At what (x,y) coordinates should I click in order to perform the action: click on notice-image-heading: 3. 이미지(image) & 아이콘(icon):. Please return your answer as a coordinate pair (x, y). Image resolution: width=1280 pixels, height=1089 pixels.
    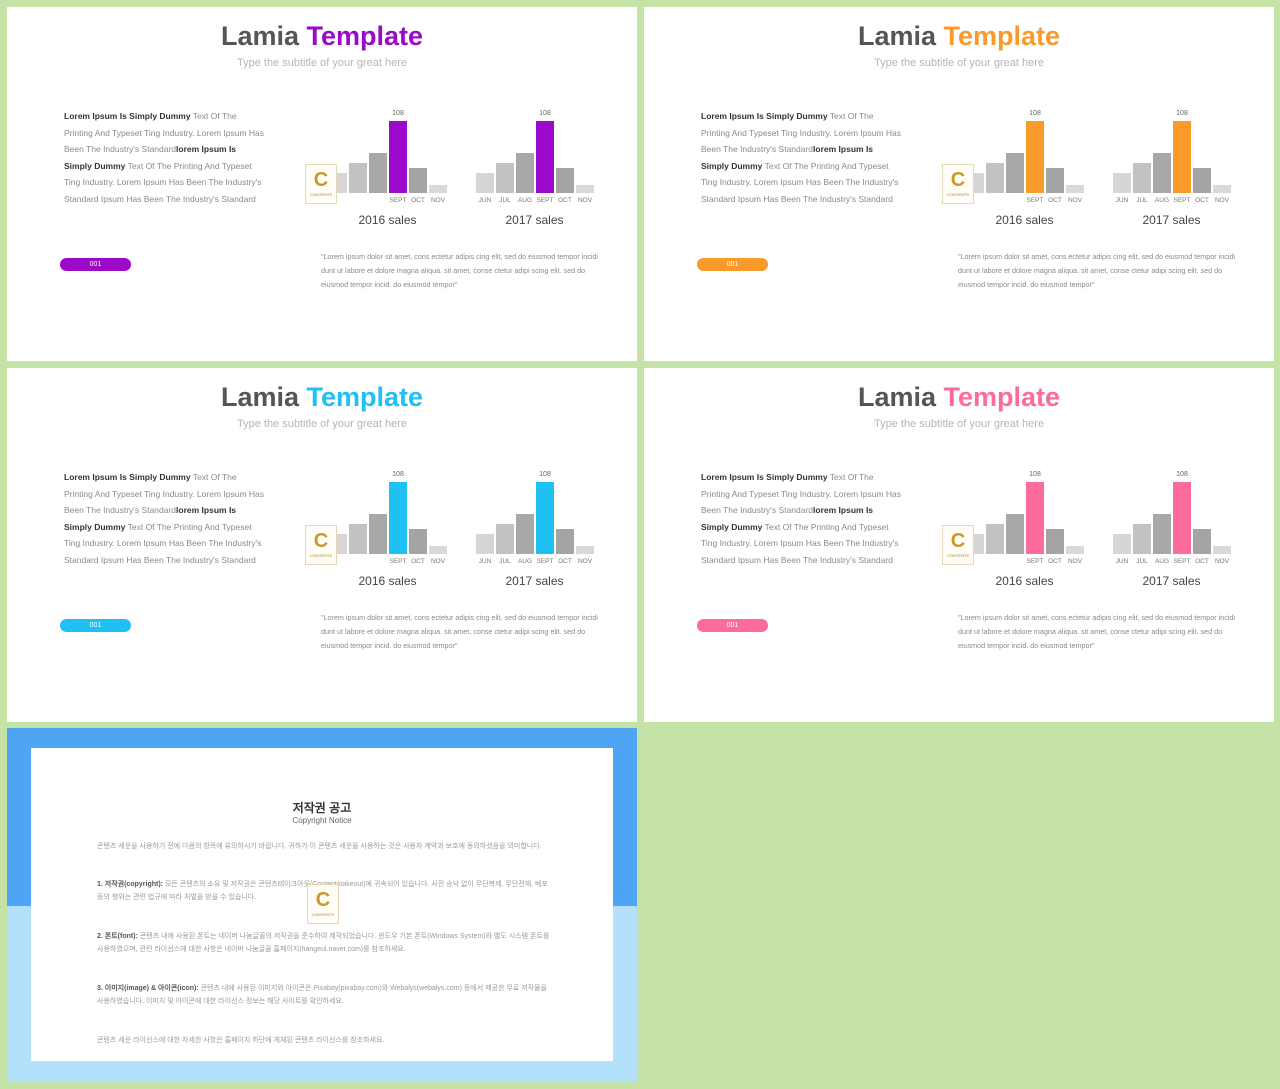
    Looking at the image, I should click on (148, 988).